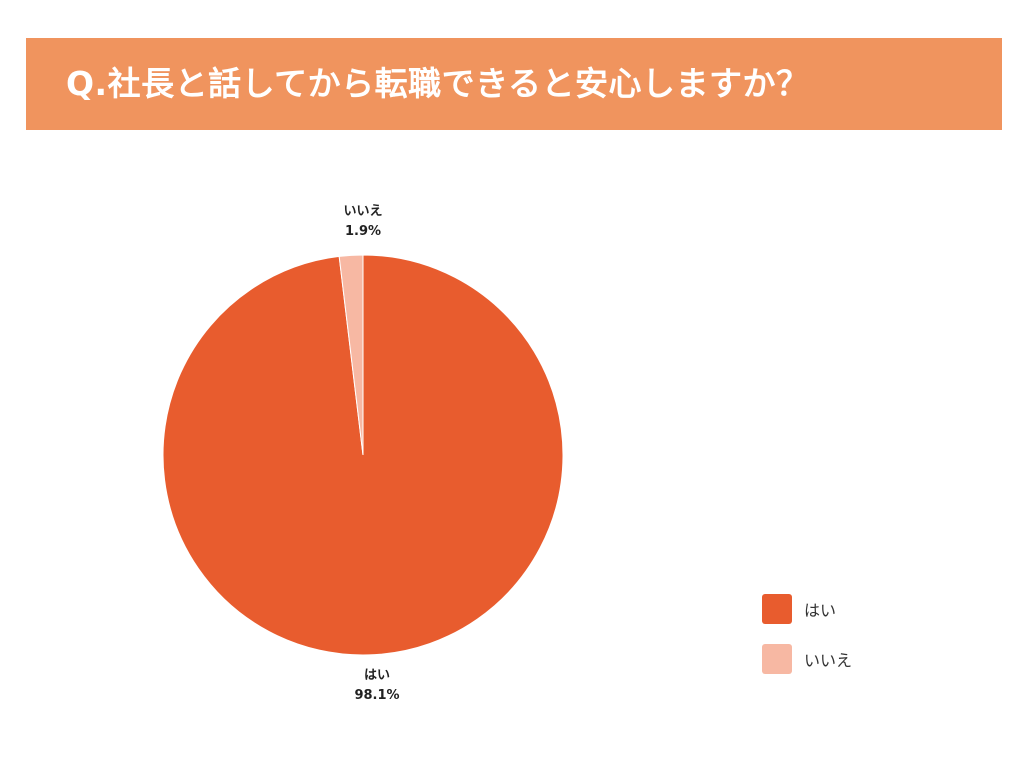 The image size is (1024, 768). What do you see at coordinates (363, 231) in the screenshot?
I see `slice-label-no-value: 1.9%` at bounding box center [363, 231].